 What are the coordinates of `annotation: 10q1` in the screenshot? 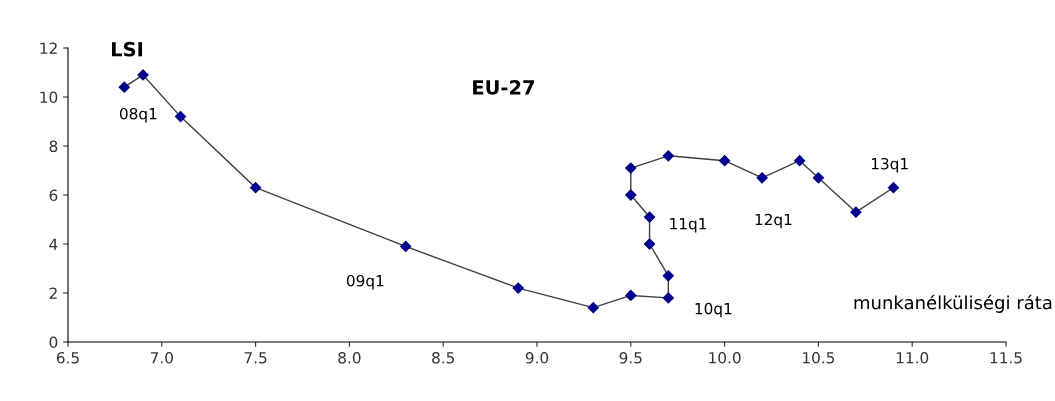 It's located at (713, 310).